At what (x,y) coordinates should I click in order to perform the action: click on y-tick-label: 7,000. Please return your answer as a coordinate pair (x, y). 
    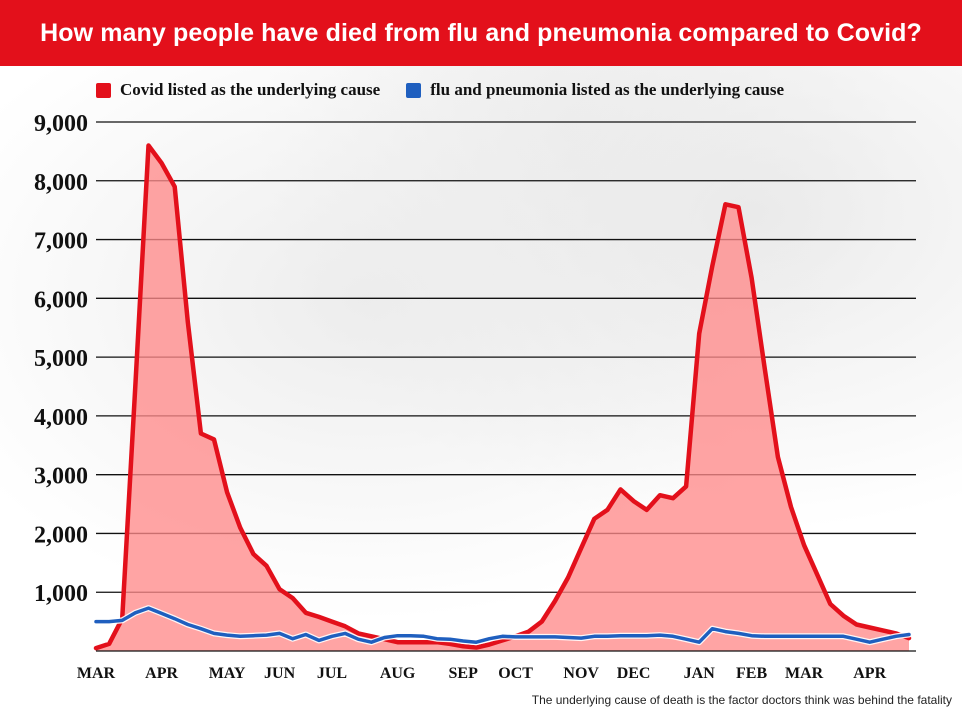
    Looking at the image, I should click on (61, 242).